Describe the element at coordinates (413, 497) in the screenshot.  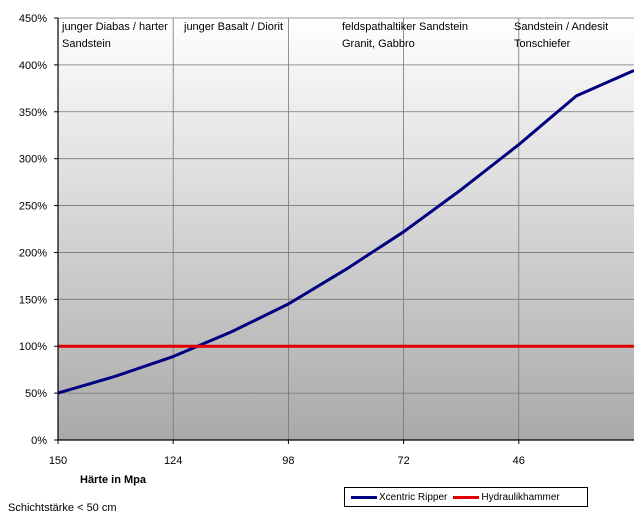
I see `legend-label-xcentric: Xcentric Ripper` at that location.